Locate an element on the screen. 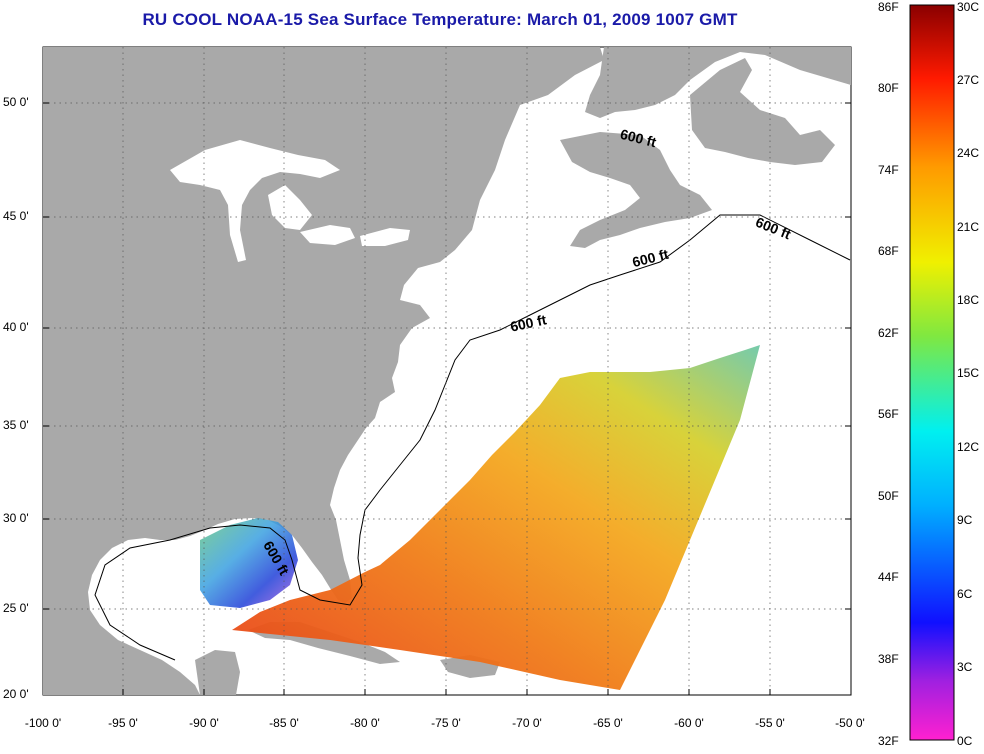 The image size is (984, 754). lon-tick-85: -85 0' is located at coordinates (284, 723).